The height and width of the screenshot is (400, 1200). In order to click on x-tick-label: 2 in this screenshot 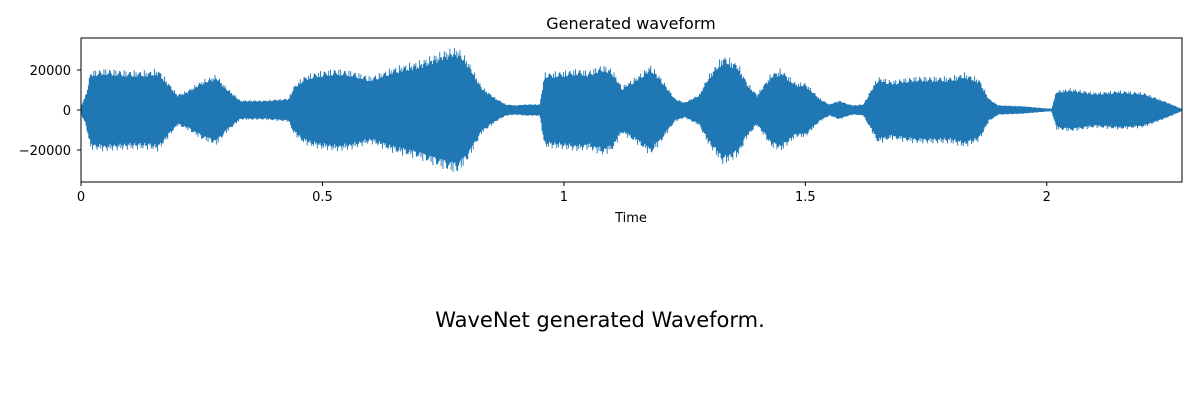, I will do `click(1047, 197)`.